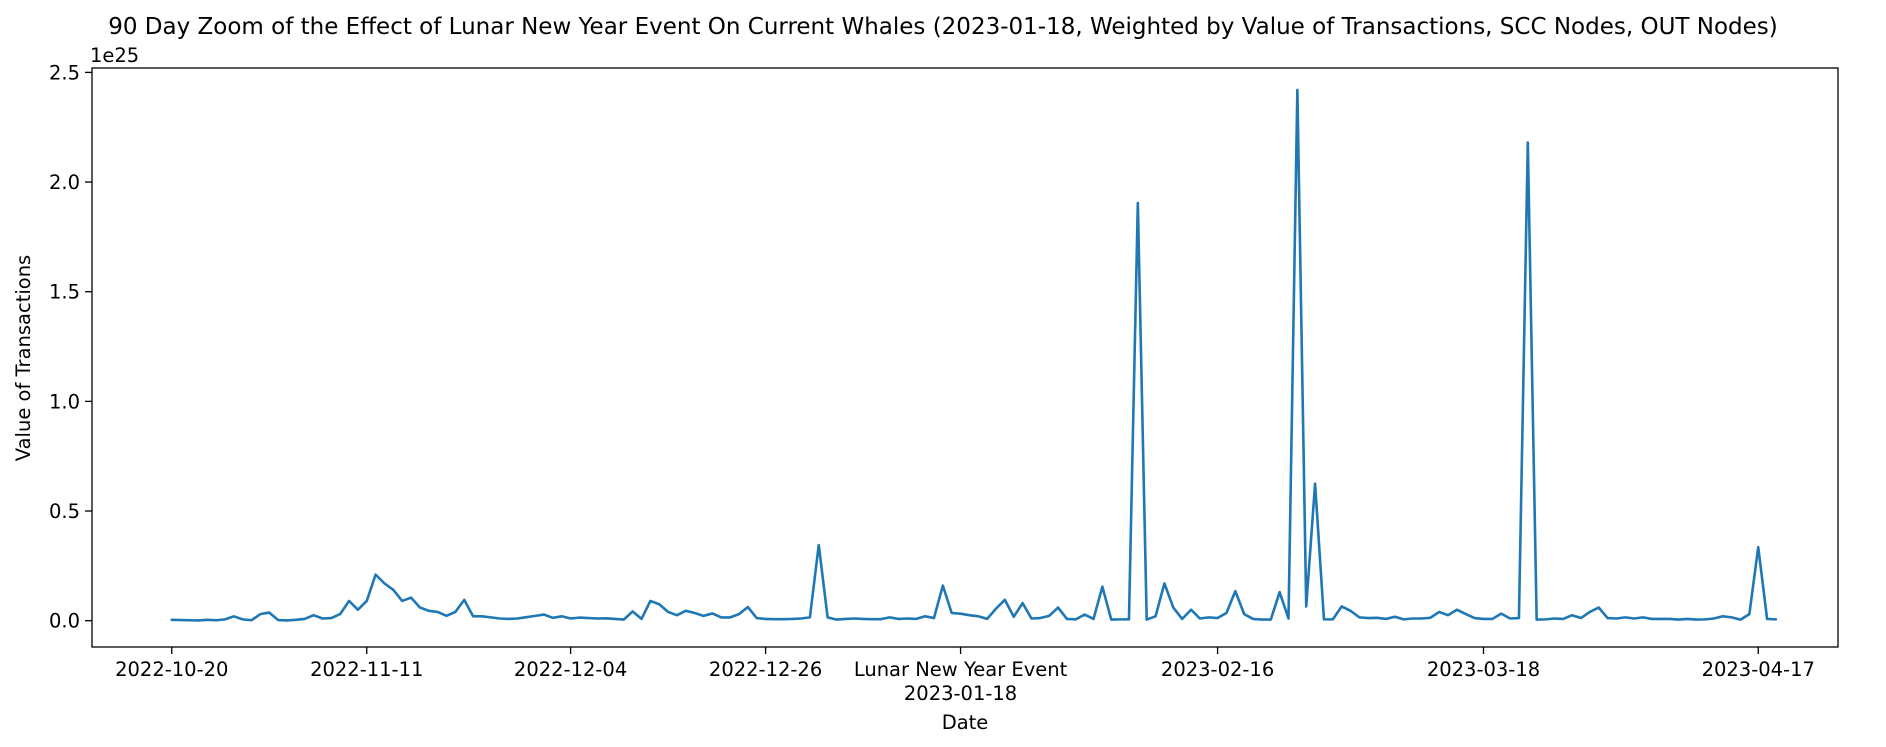  What do you see at coordinates (1758, 669) in the screenshot?
I see `x-tick-label: 2023-04-17` at bounding box center [1758, 669].